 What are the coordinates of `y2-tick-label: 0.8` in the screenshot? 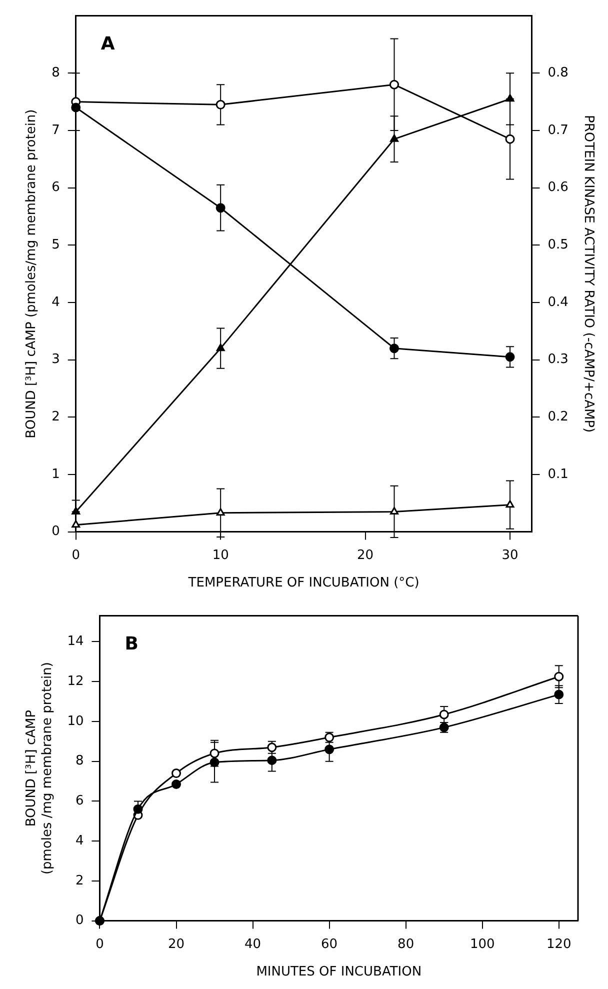 It's located at (558, 73).